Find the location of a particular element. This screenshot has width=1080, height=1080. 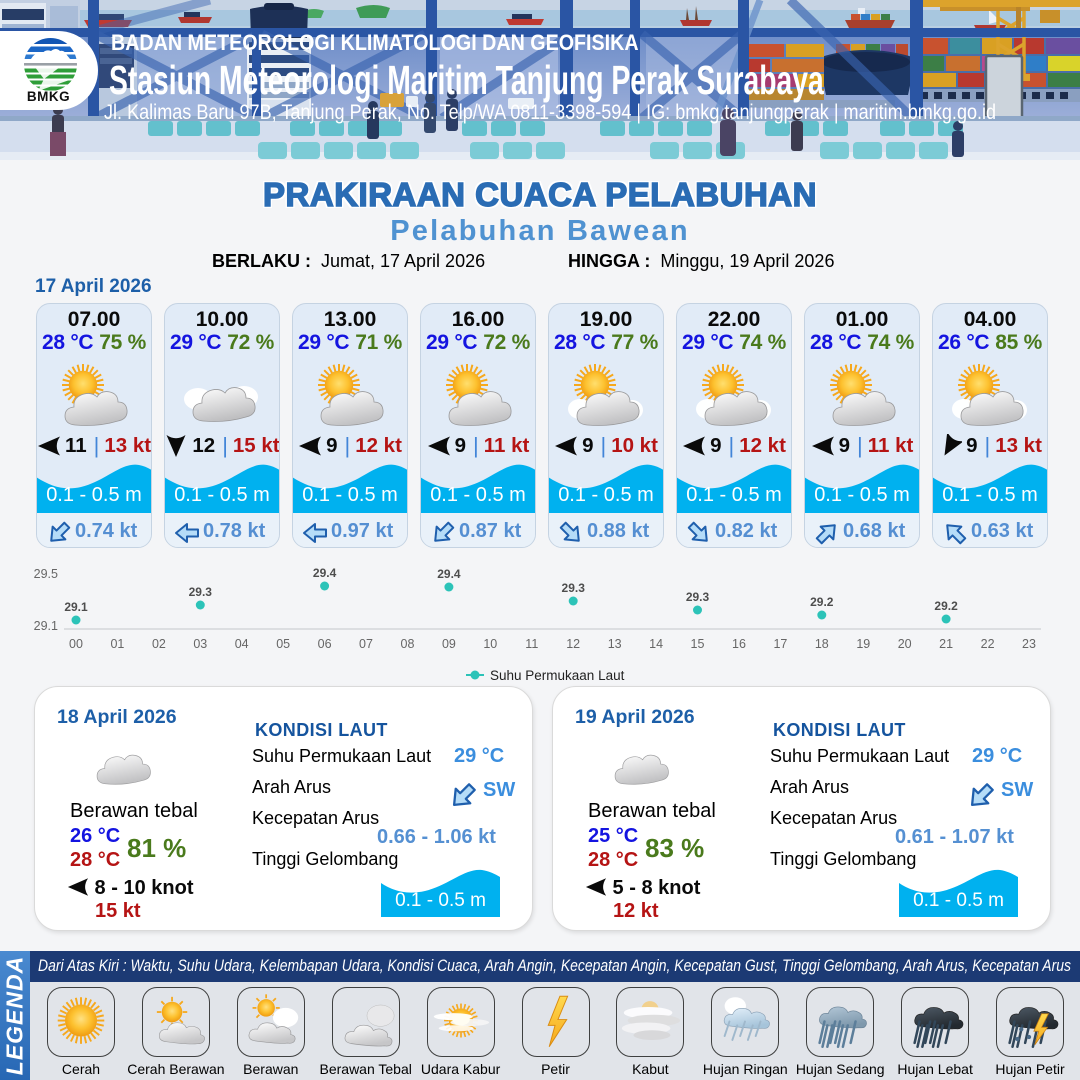

svg-text: 20 is located at coordinates (905, 644).